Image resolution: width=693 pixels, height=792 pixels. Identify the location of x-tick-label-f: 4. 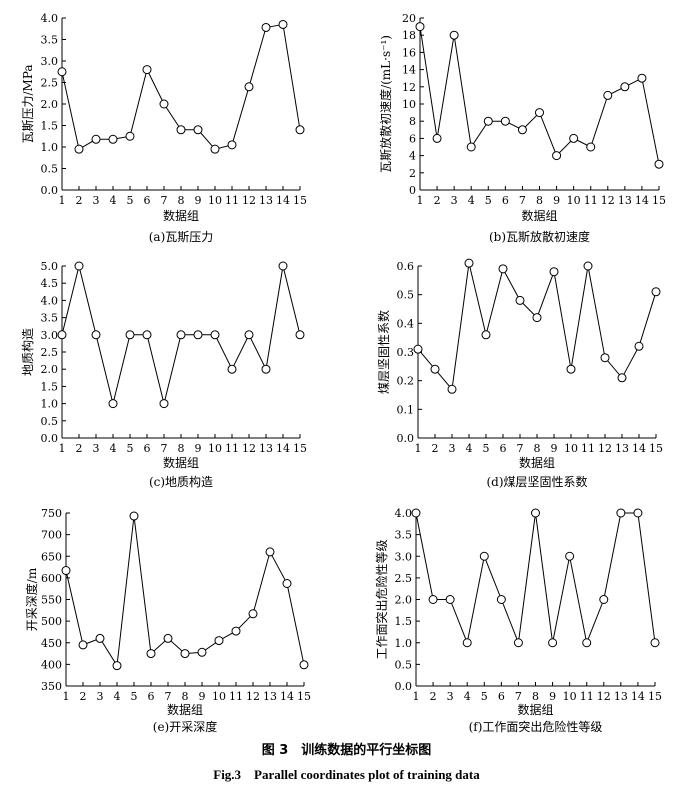
(467, 696).